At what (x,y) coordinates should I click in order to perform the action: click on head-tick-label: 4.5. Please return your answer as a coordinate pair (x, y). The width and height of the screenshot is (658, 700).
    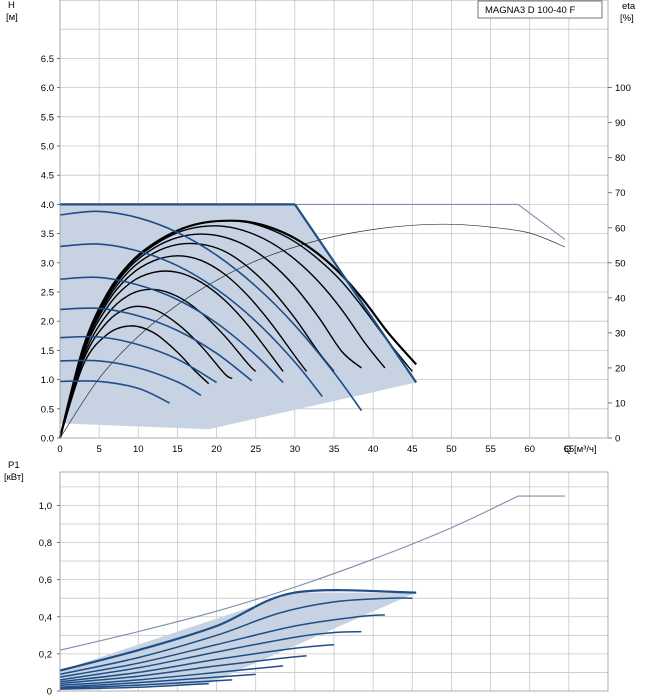
    Looking at the image, I should click on (47, 176).